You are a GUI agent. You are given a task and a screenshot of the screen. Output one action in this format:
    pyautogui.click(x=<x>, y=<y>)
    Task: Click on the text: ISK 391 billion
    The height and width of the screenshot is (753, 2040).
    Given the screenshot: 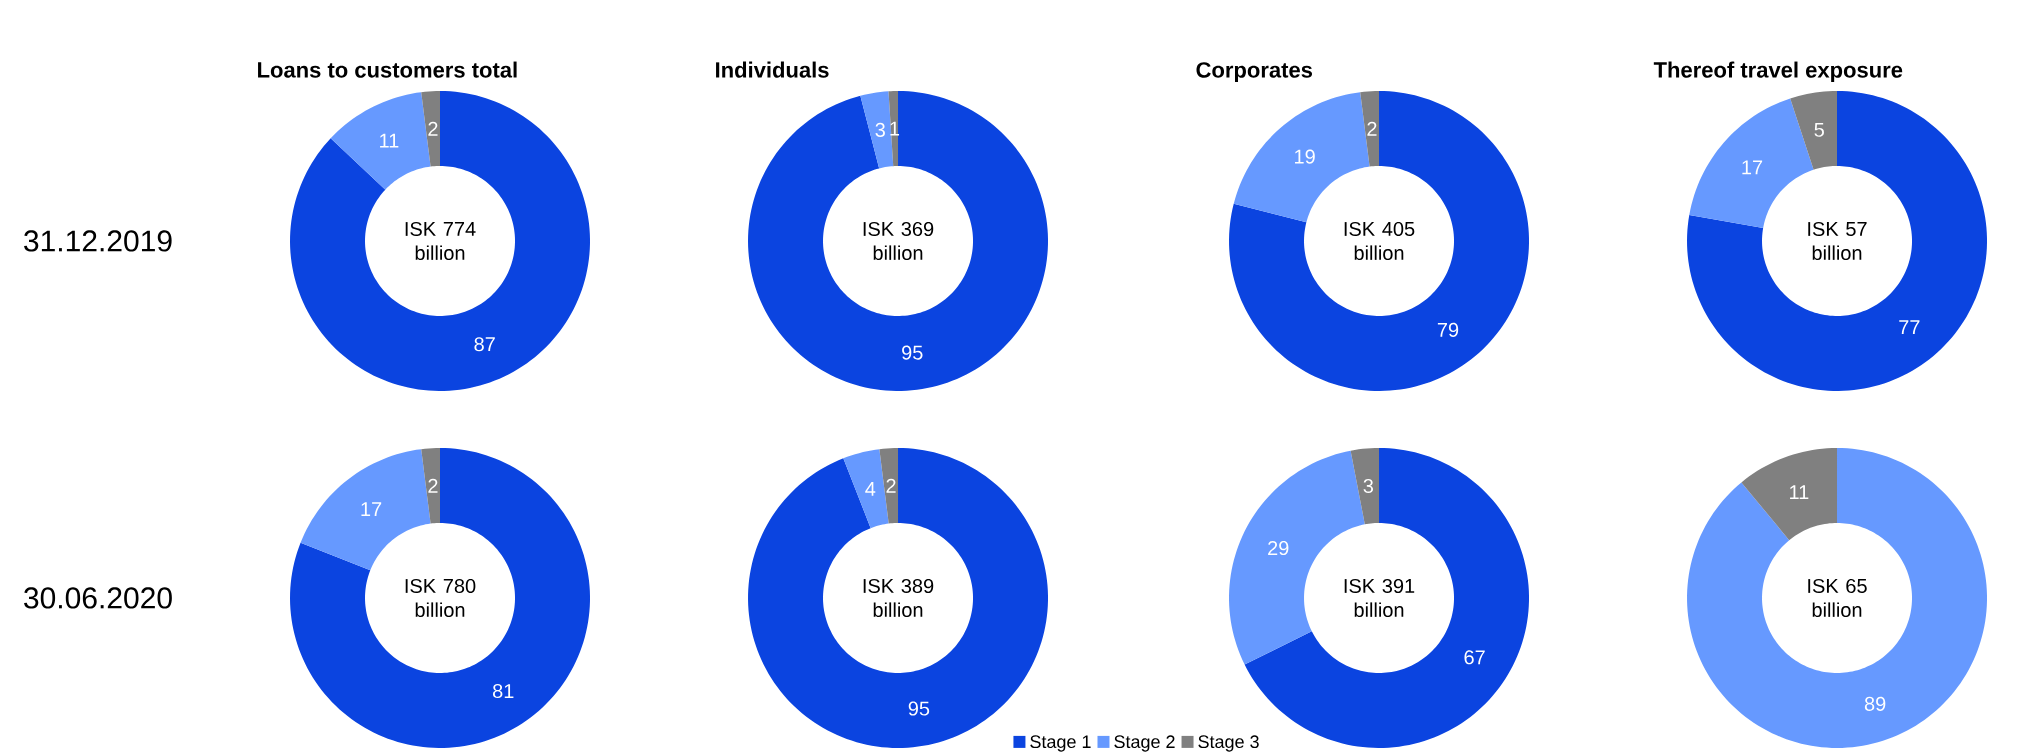 What is the action you would take?
    pyautogui.click(x=1379, y=598)
    